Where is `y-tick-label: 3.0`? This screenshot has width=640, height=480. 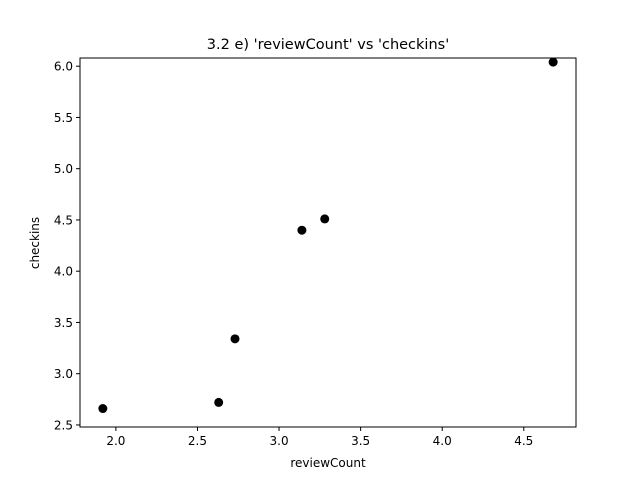 y-tick-label: 3.0 is located at coordinates (63, 374).